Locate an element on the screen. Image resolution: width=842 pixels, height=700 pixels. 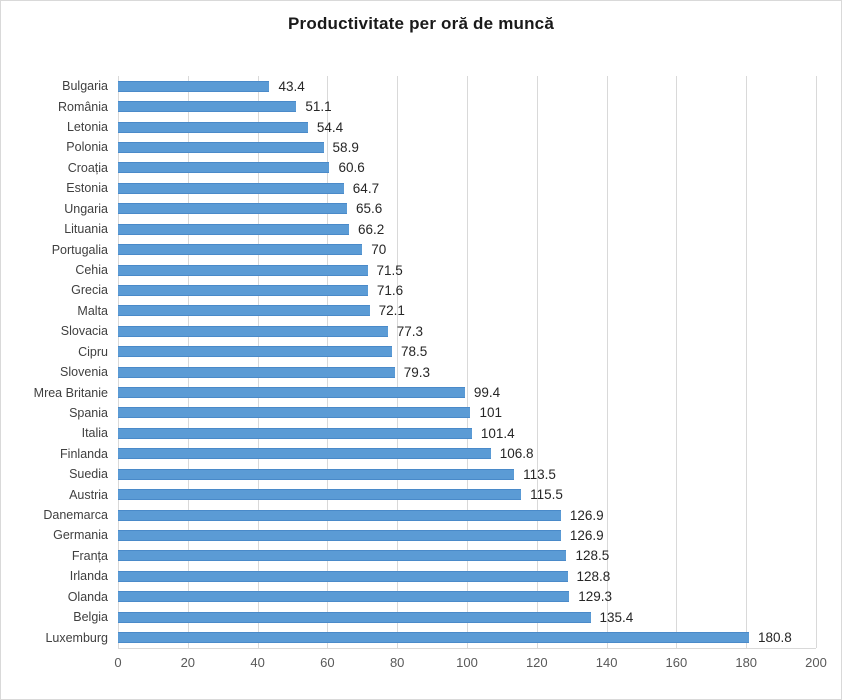
bar-row: Letonia 54.4 is located at coordinates (408, 127).